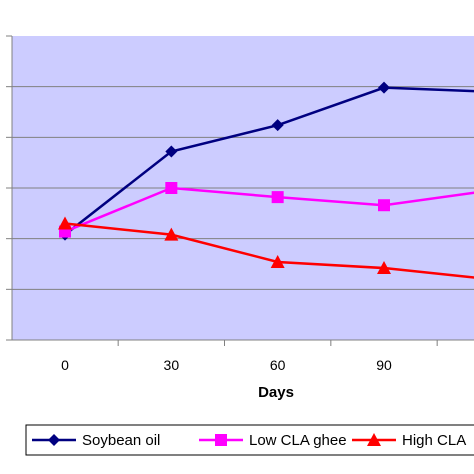 This screenshot has width=474, height=474. Describe the element at coordinates (172, 365) in the screenshot. I see `x-tick-label: 30` at that location.